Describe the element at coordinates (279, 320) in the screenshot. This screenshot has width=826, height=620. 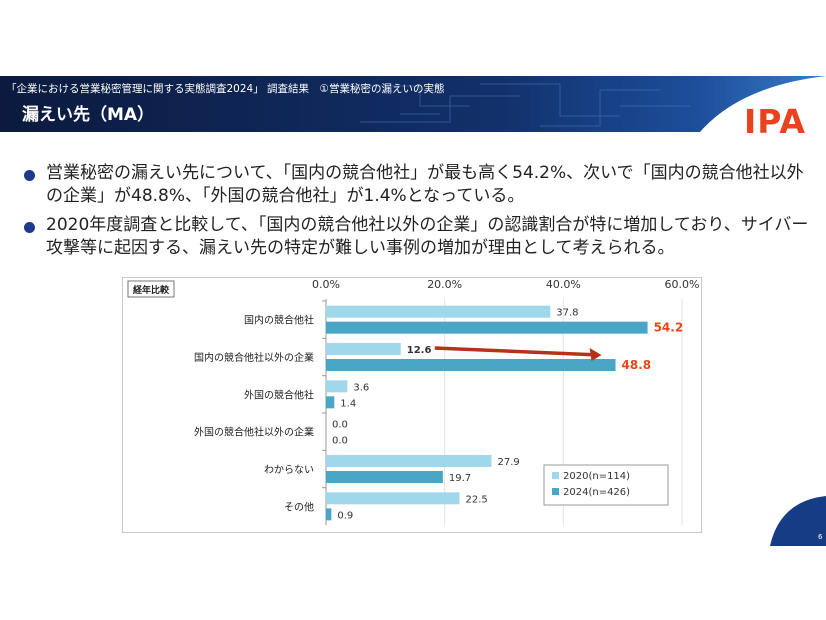
I see `category-label: 国内の競合他社` at that location.